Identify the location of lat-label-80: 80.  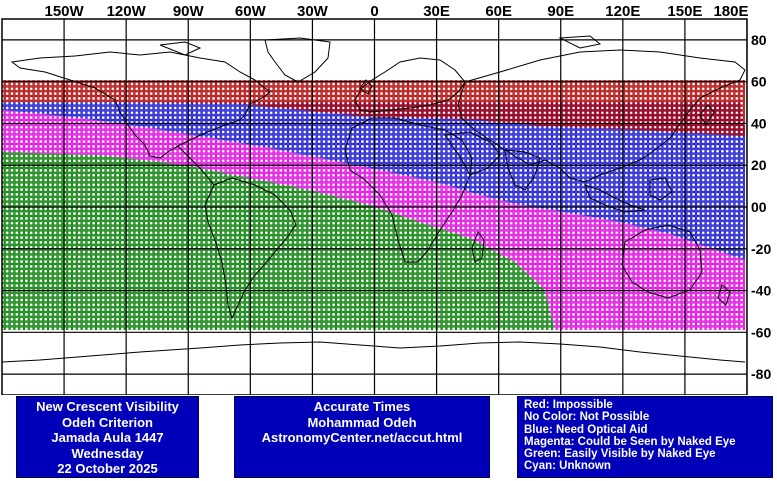
(759, 40).